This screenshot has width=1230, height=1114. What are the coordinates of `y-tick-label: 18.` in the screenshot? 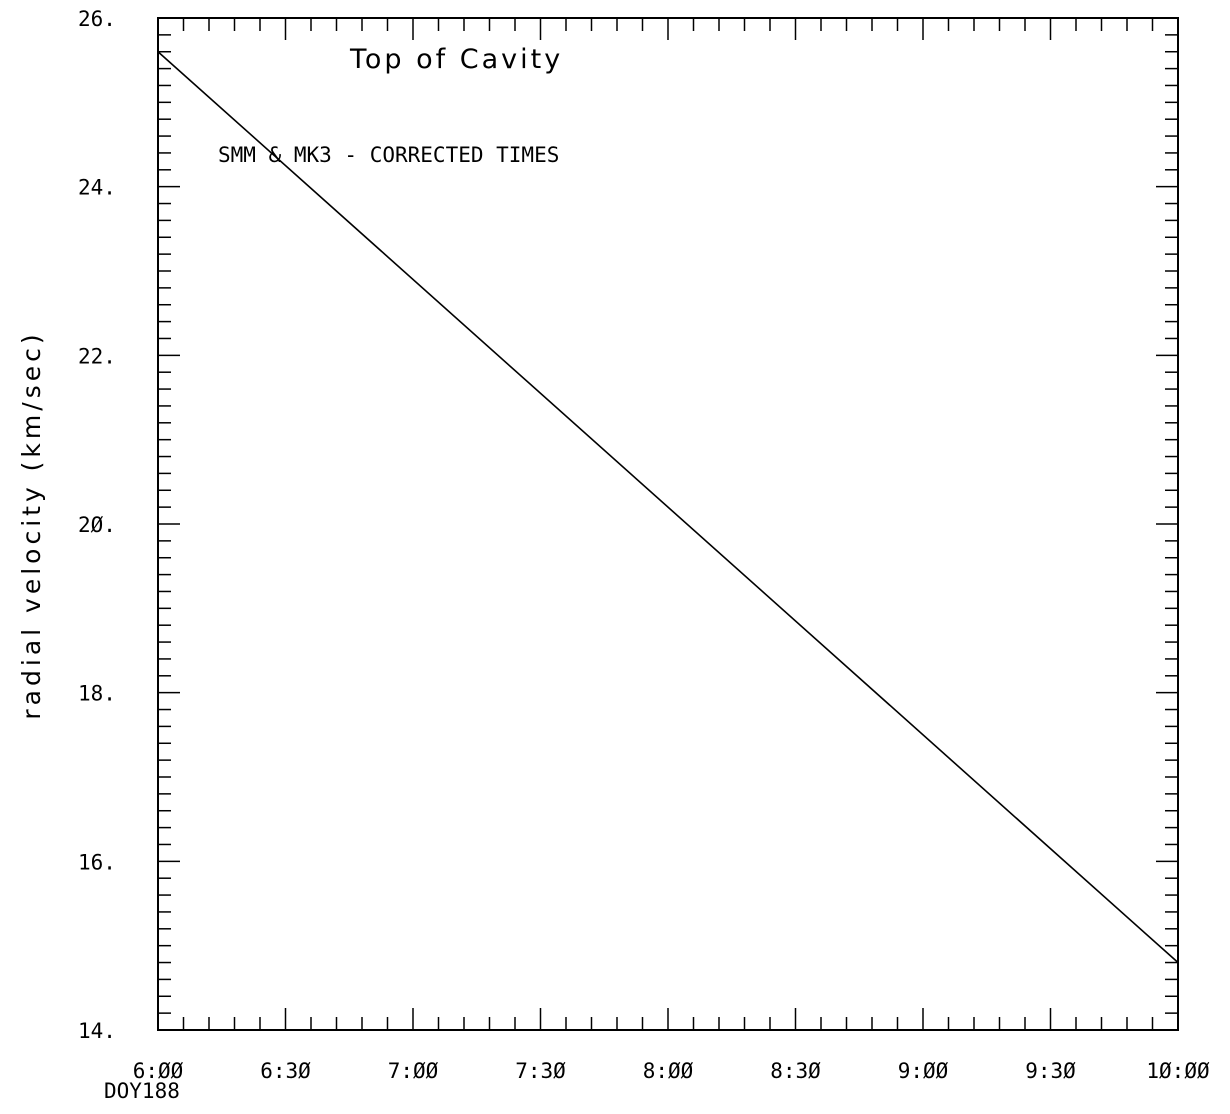 It's located at (97, 694).